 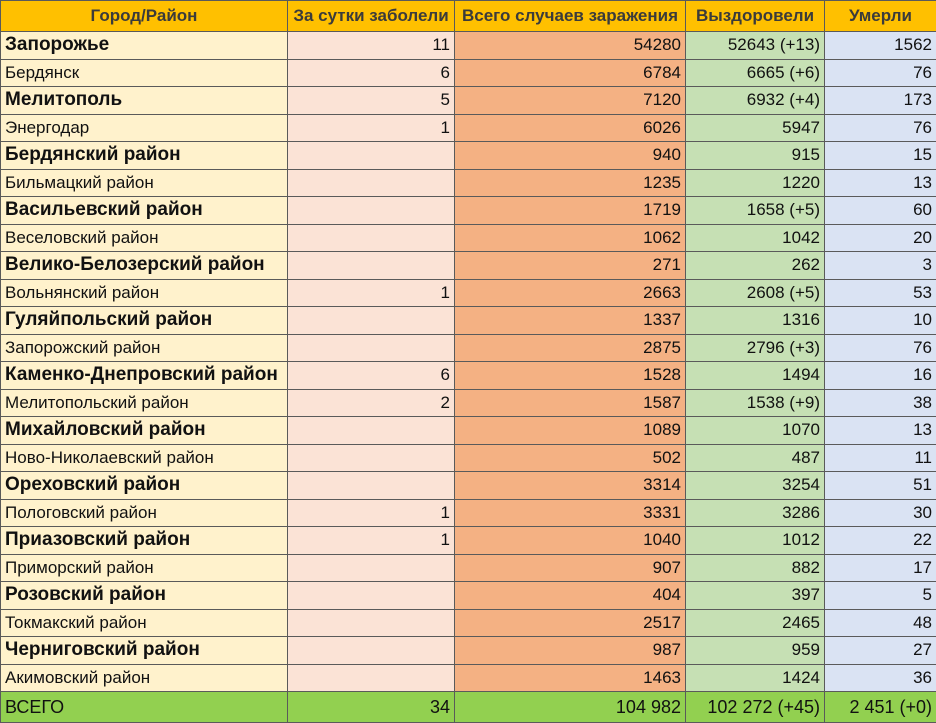 What do you see at coordinates (570, 651) in the screenshot?
I see `row-total-cases: 987` at bounding box center [570, 651].